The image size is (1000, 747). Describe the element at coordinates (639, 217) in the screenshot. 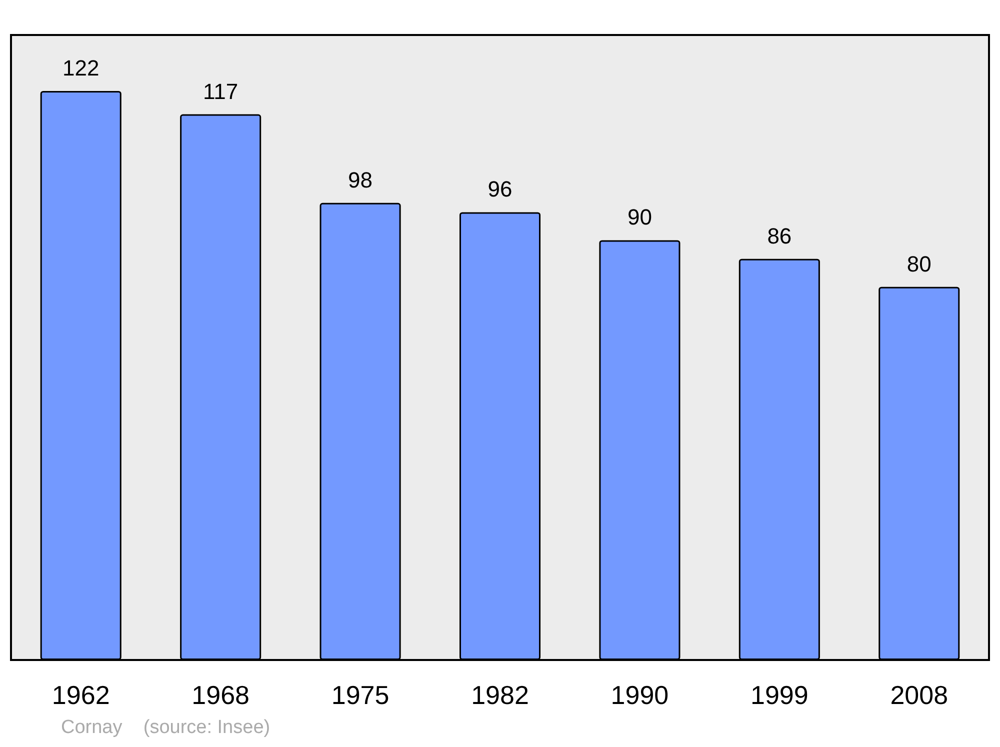

I see `data-label: 90` at that location.